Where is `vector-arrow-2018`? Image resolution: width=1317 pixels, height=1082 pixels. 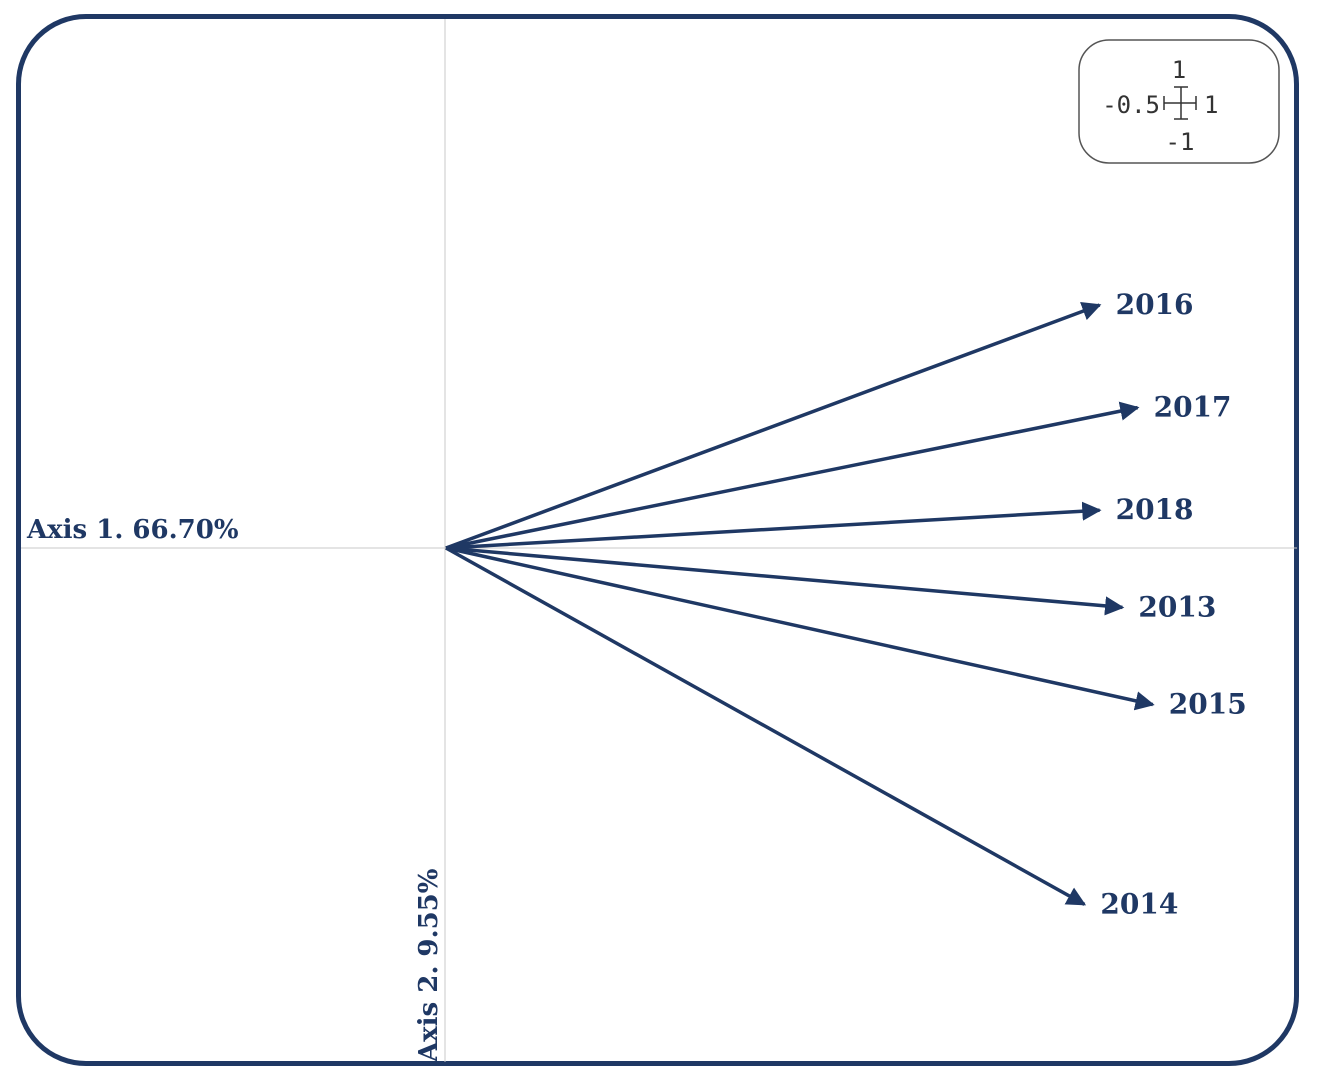
vector-arrow-2018 is located at coordinates (773, 525).